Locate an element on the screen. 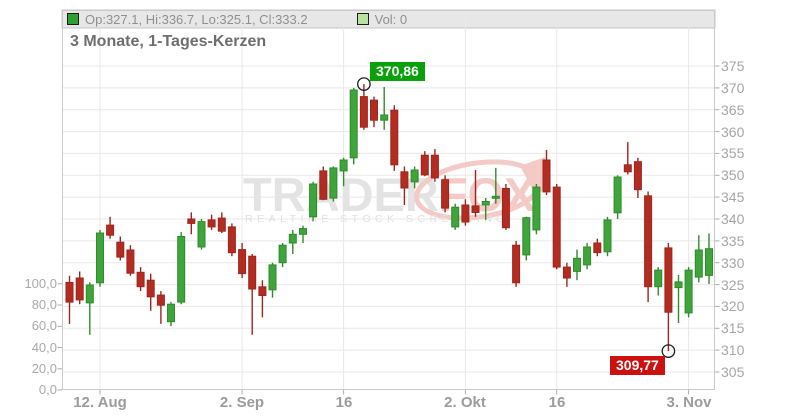  price-axis-label: 325 is located at coordinates (733, 285).